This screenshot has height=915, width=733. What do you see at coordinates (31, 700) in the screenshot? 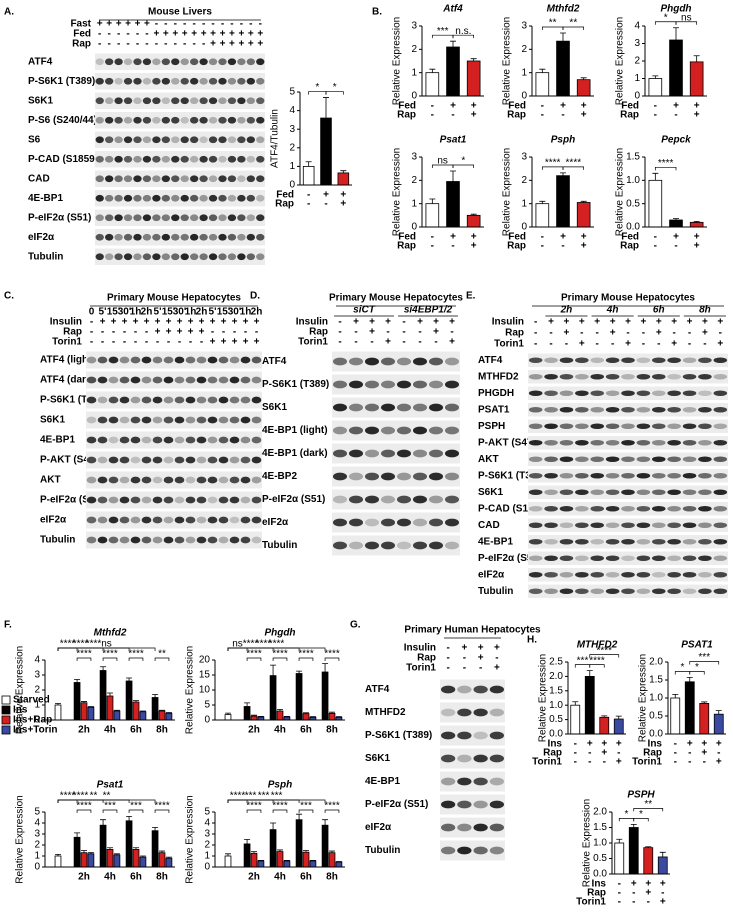
I see `legend-label: Starved` at bounding box center [31, 700].